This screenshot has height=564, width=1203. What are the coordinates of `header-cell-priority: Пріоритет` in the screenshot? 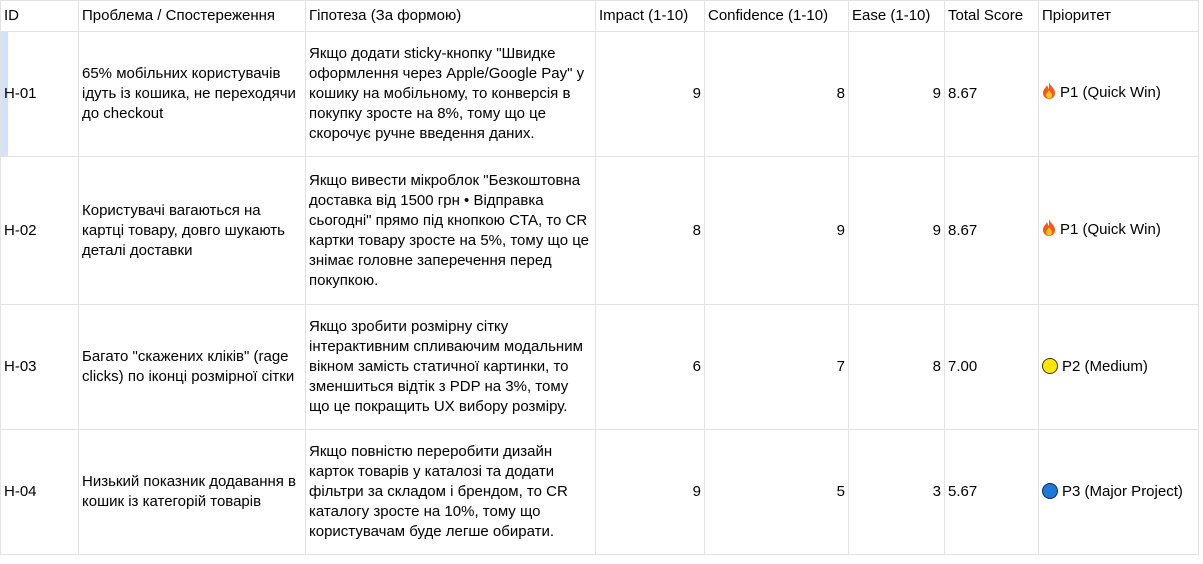 It's located at (1118, 16).